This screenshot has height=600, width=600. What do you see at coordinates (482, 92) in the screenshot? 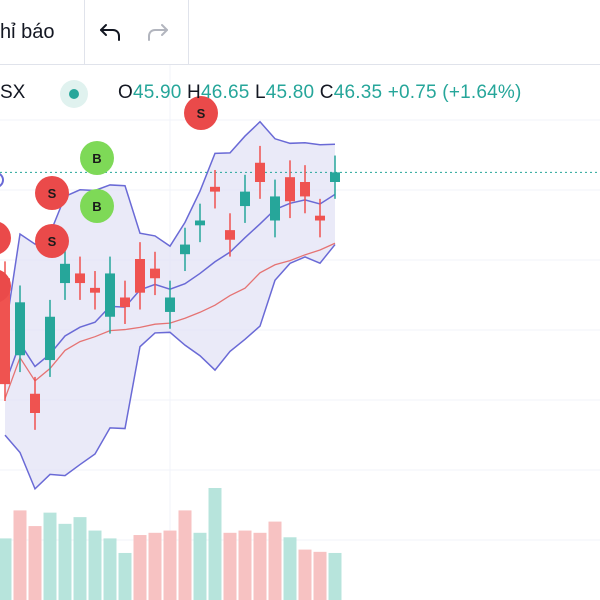
I see `change-percent: (+1.64%)` at bounding box center [482, 92].